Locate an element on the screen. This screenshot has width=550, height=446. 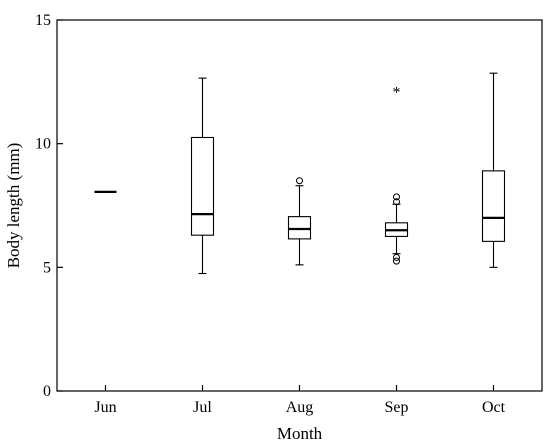
y-axis-label: Body length (mm) is located at coordinates (13, 206).